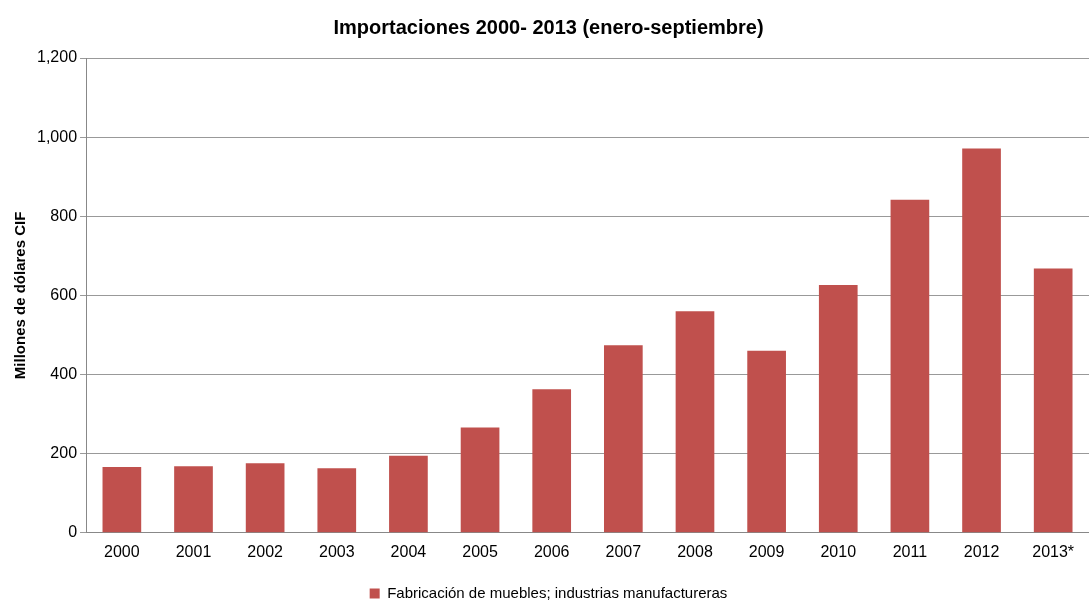  Describe the element at coordinates (981, 551) in the screenshot. I see `x-tick-label: 2012` at that location.